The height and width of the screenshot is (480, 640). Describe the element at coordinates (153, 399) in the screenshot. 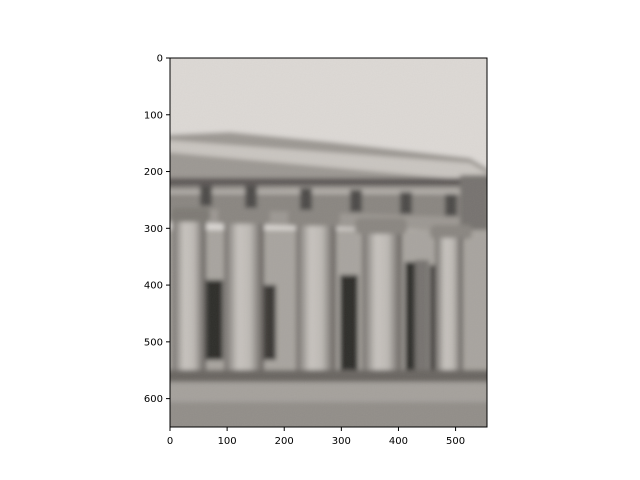

I see `y-tick-label: 600` at that location.